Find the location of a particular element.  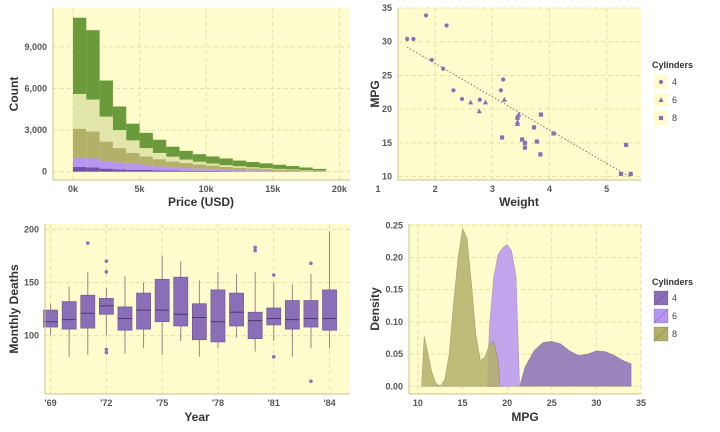

x-axis-title: Price (USD) is located at coordinates (201, 202).